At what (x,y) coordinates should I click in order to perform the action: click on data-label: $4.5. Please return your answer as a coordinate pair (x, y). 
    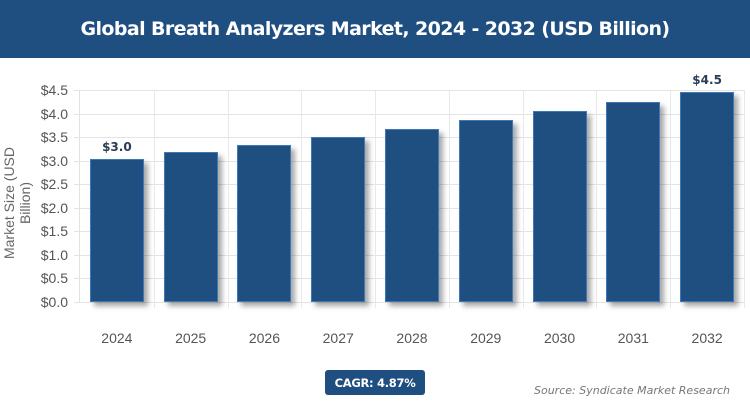
    Looking at the image, I should click on (707, 80).